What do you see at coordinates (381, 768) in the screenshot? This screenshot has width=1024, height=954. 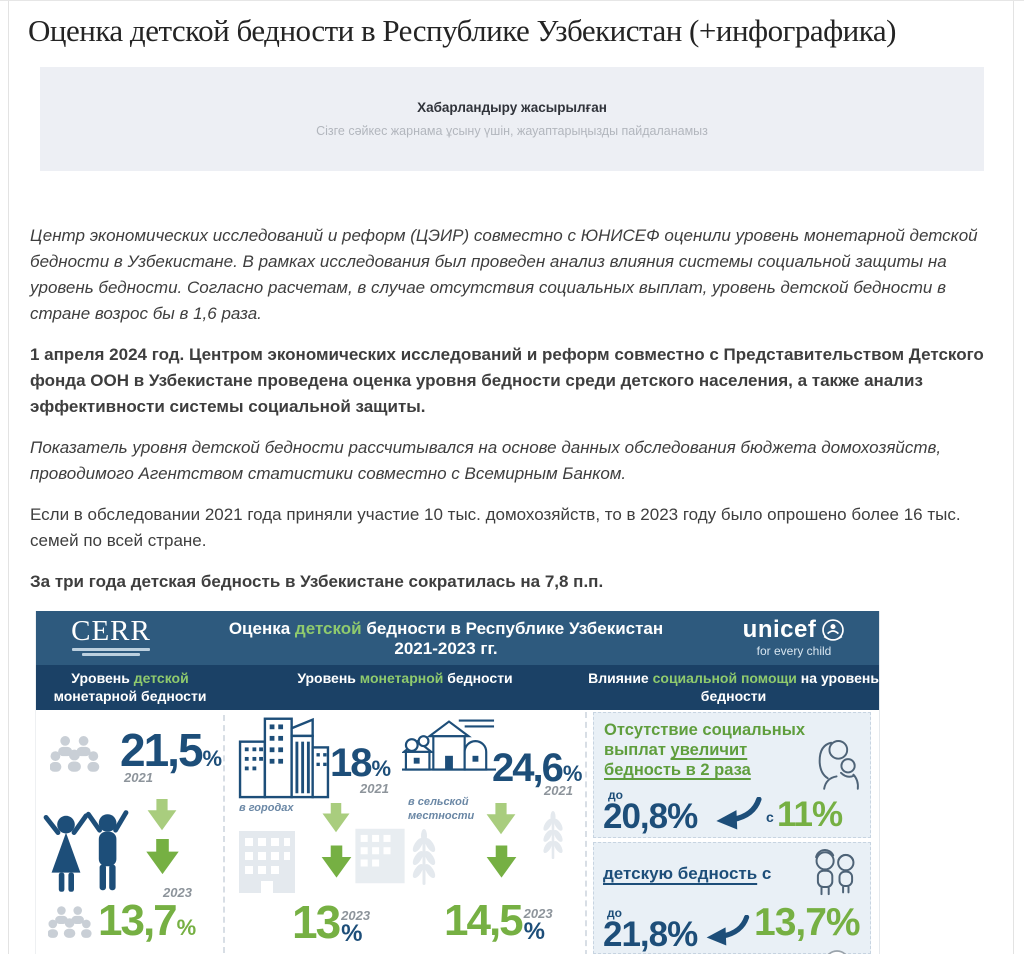 I see `urban-2021-unit: %` at bounding box center [381, 768].